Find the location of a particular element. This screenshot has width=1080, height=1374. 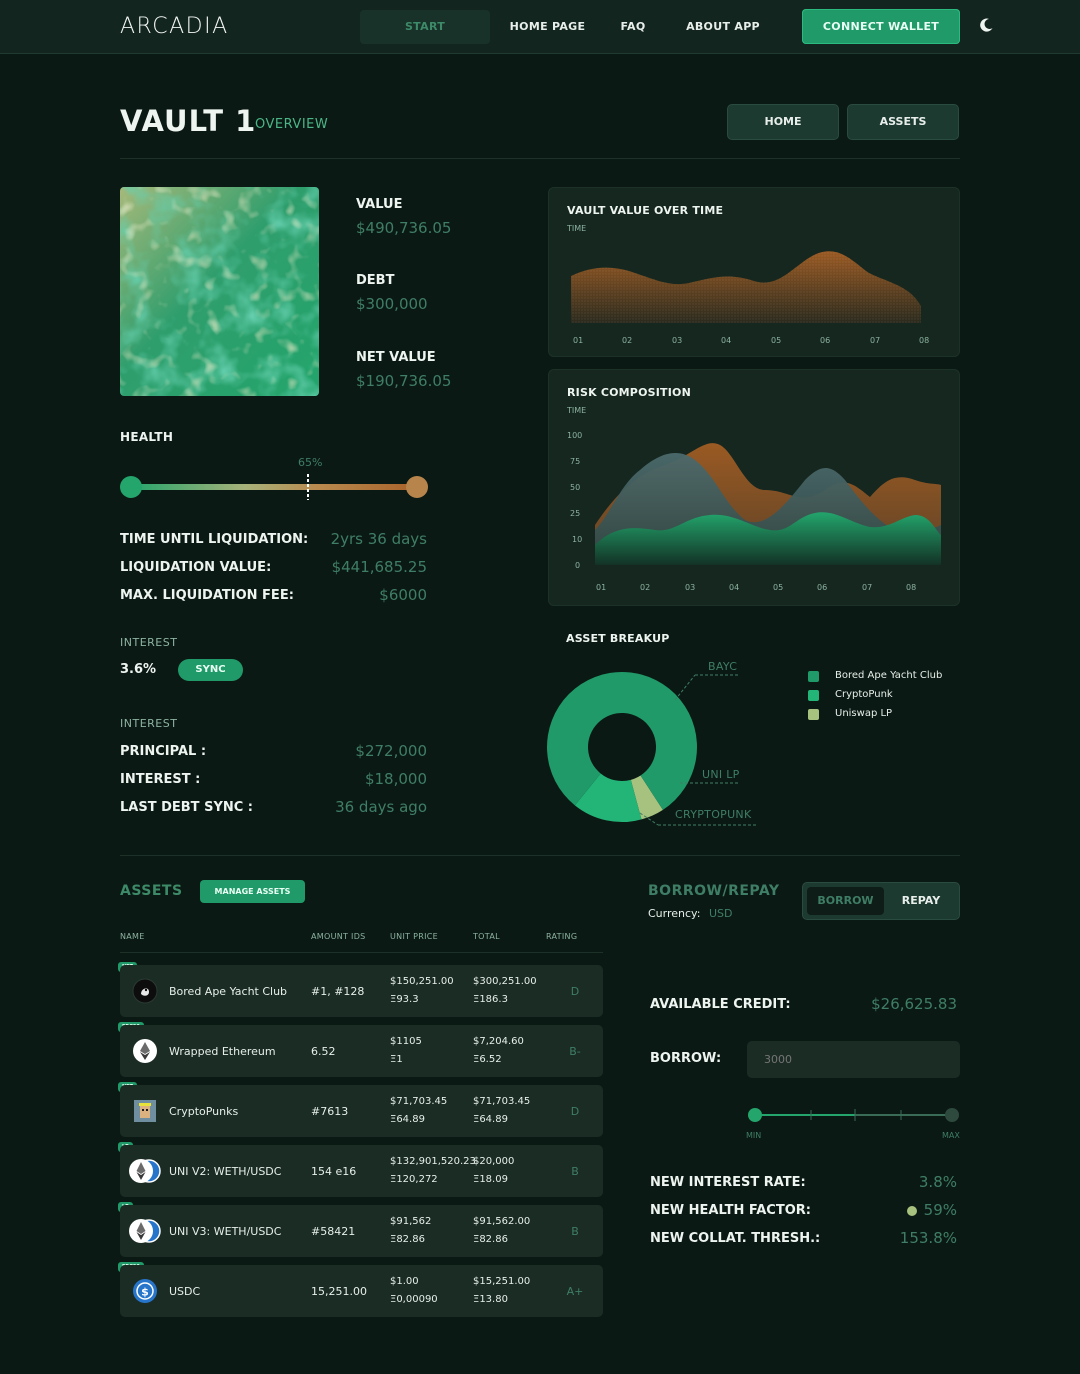

page-title: VAULT 1 is located at coordinates (188, 121).